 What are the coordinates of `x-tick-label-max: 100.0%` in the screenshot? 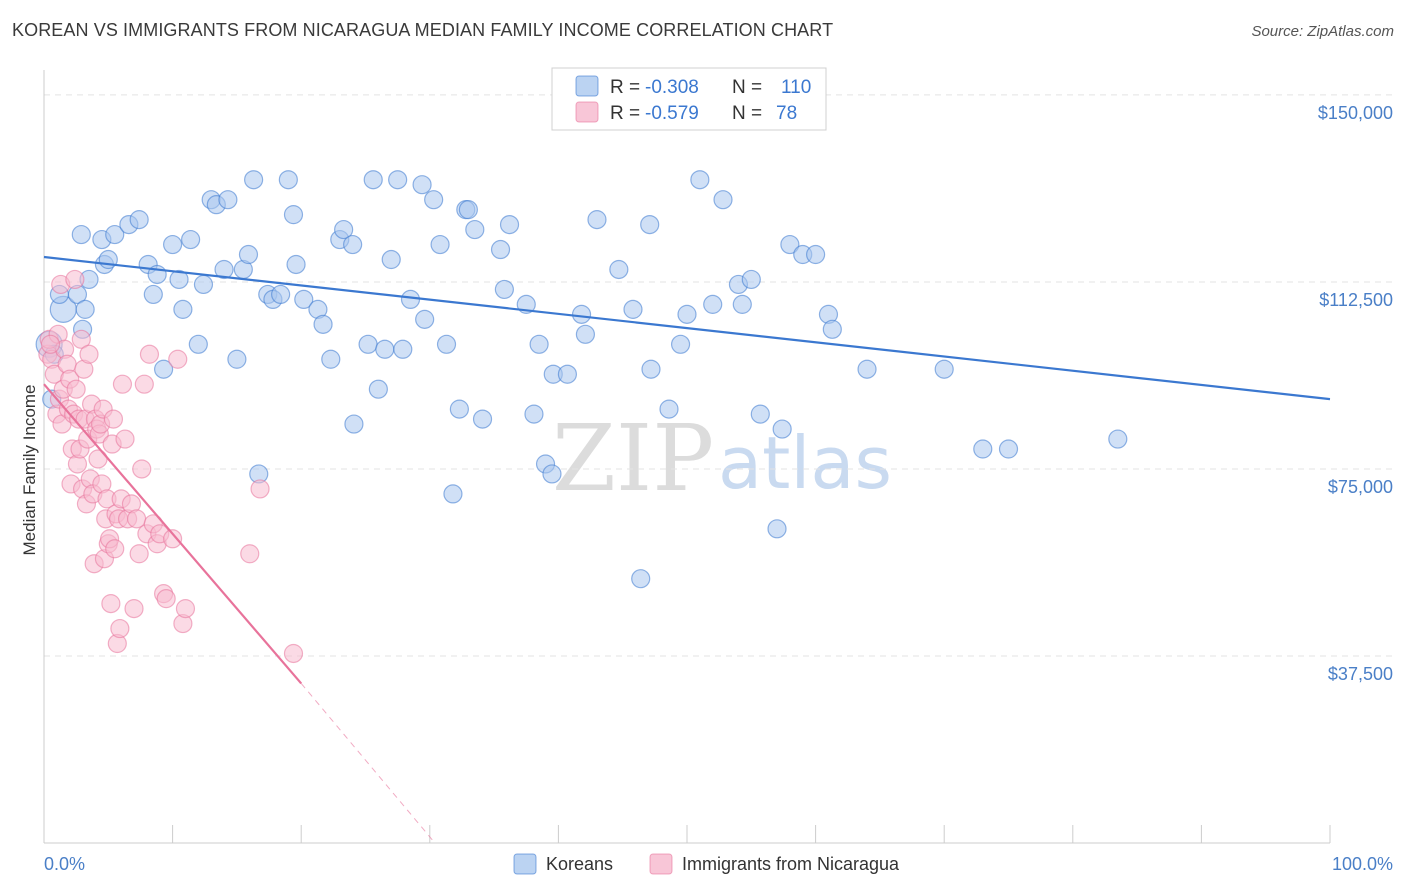 It's located at (1362, 864).